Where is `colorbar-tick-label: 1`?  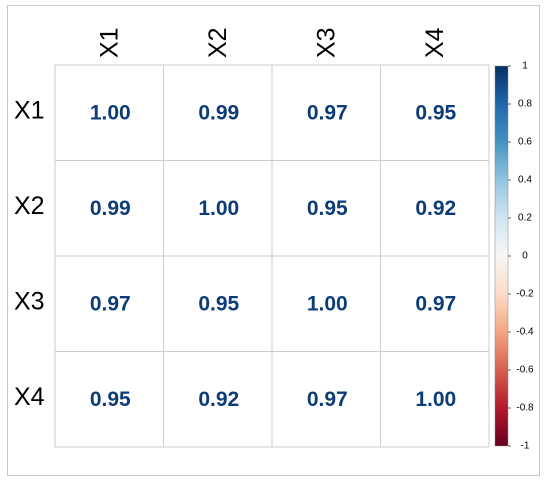
colorbar-tick-label: 1 is located at coordinates (525, 66).